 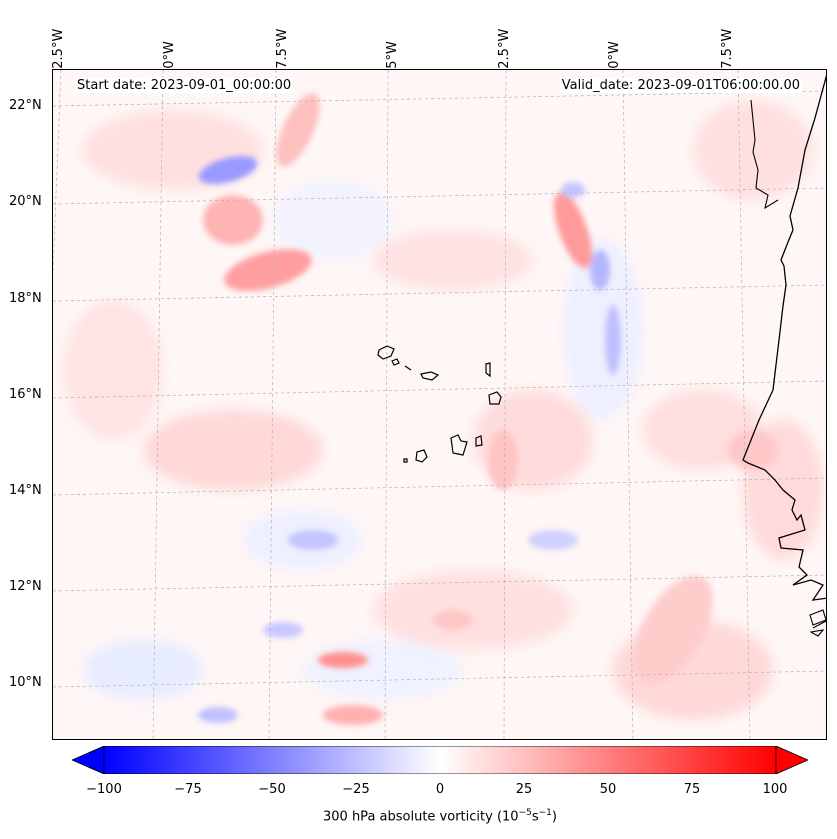 I want to click on lat-label-20n: 20°N, so click(x=25, y=201).